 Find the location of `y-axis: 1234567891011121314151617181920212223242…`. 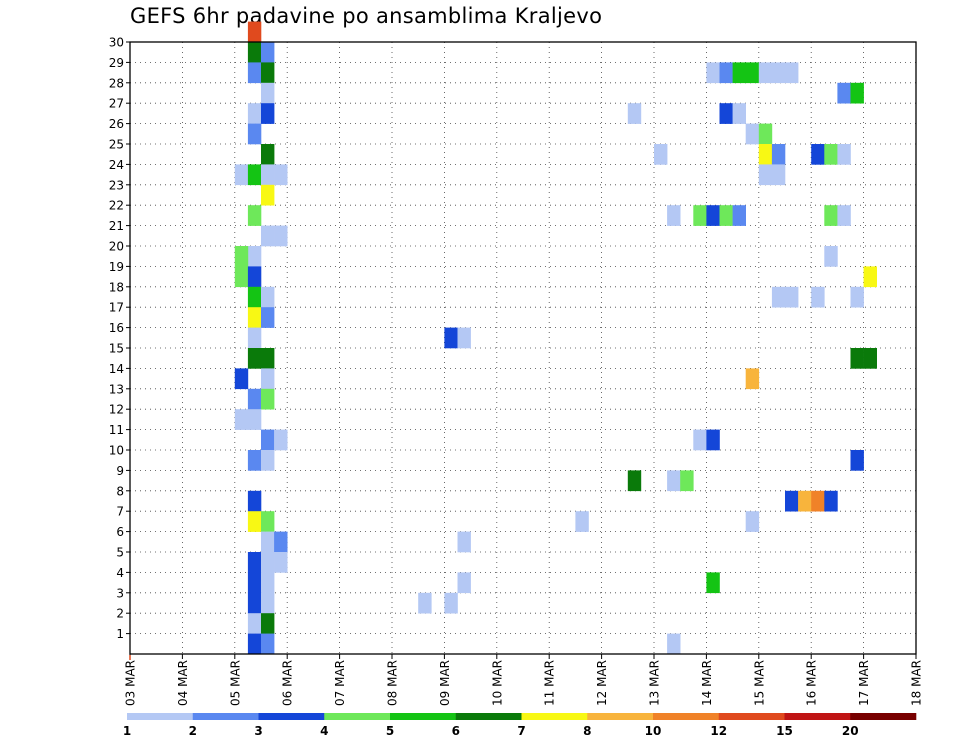

y-axis: 1234567891011121314151617181920212223242… is located at coordinates (119, 338).